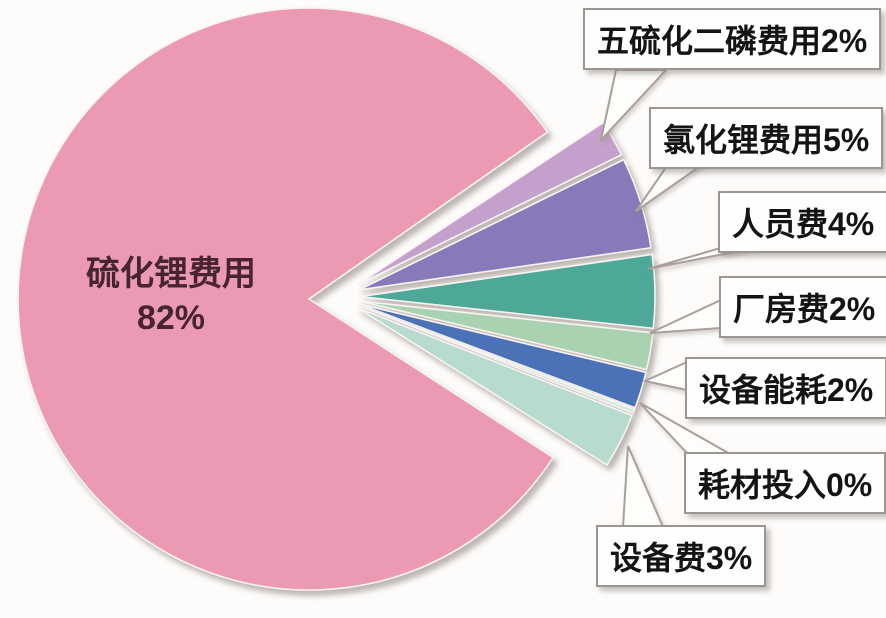 The height and width of the screenshot is (618, 886). What do you see at coordinates (766, 138) in the screenshot?
I see `callout-lithium-chloride-cost: 氯化锂费用5%` at bounding box center [766, 138].